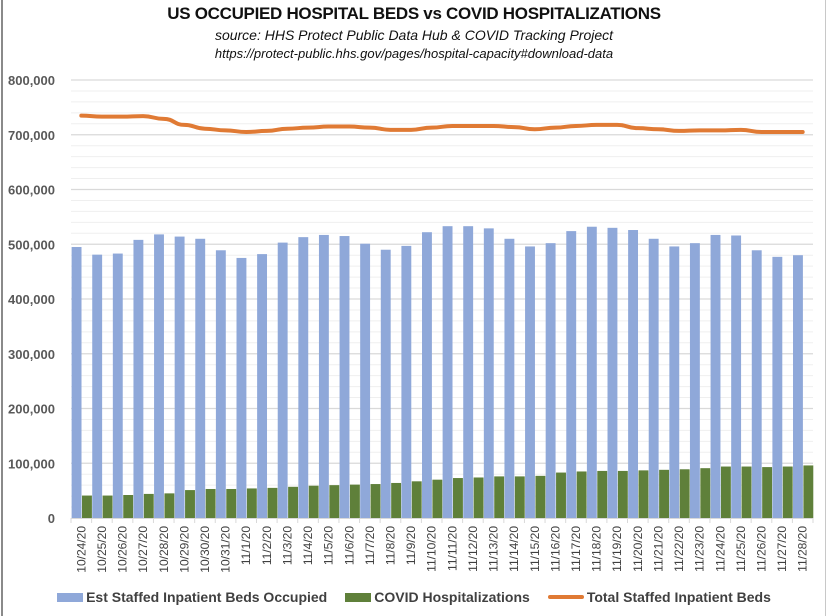  What do you see at coordinates (432, 549) in the screenshot?
I see `x-tick-label: 11/10/20` at bounding box center [432, 549].